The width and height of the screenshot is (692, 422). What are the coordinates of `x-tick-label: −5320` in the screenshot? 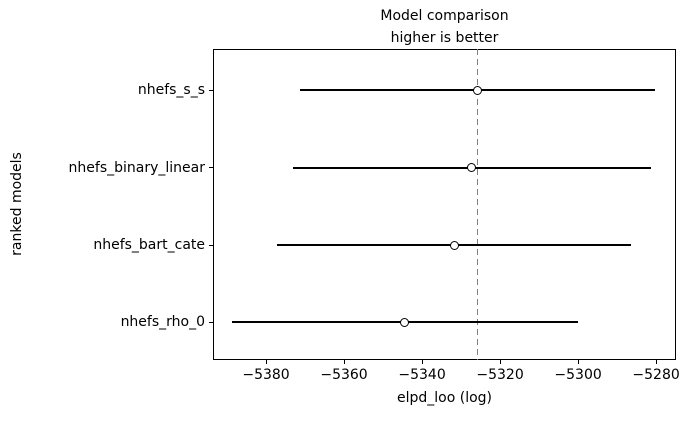 It's located at (500, 375).